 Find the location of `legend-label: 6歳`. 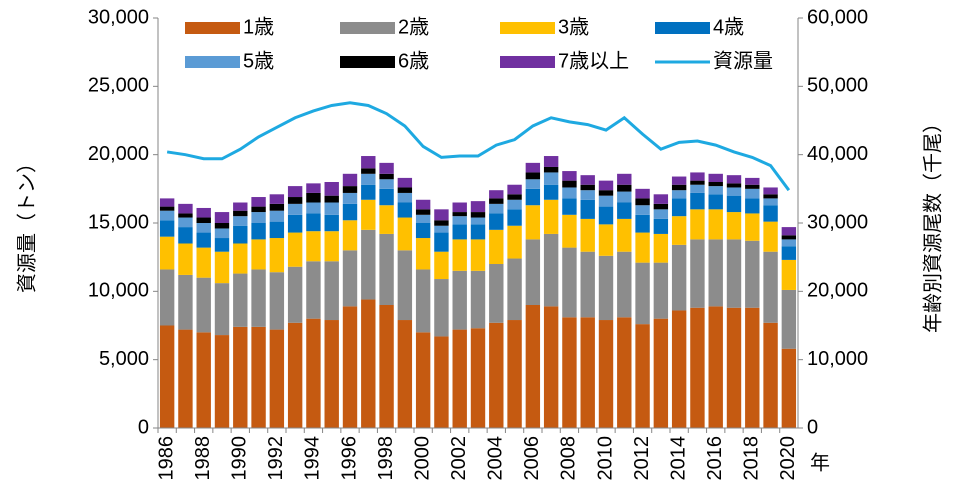

legend-label: 6歳 is located at coordinates (413, 60).